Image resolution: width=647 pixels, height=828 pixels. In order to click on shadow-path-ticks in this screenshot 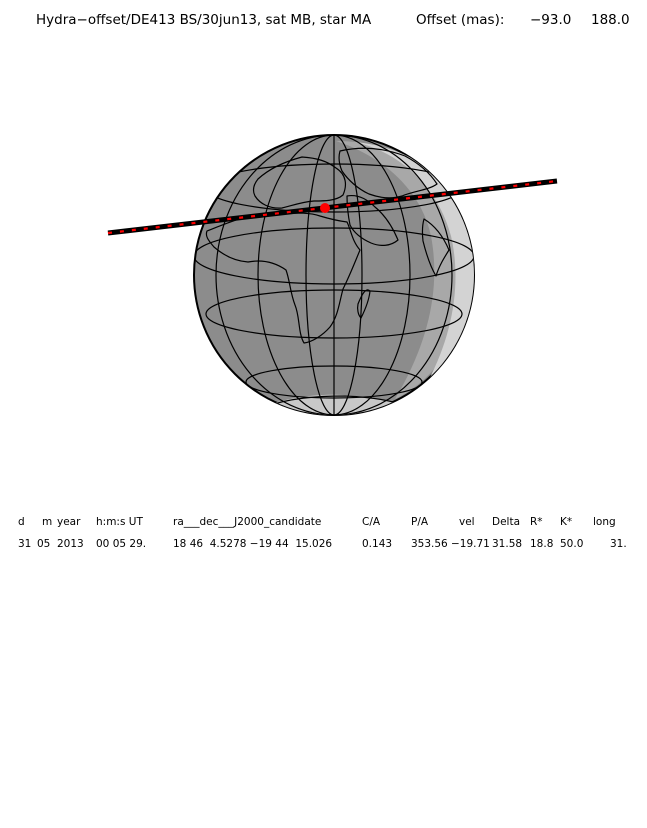, I will do `click(332, 207)`.